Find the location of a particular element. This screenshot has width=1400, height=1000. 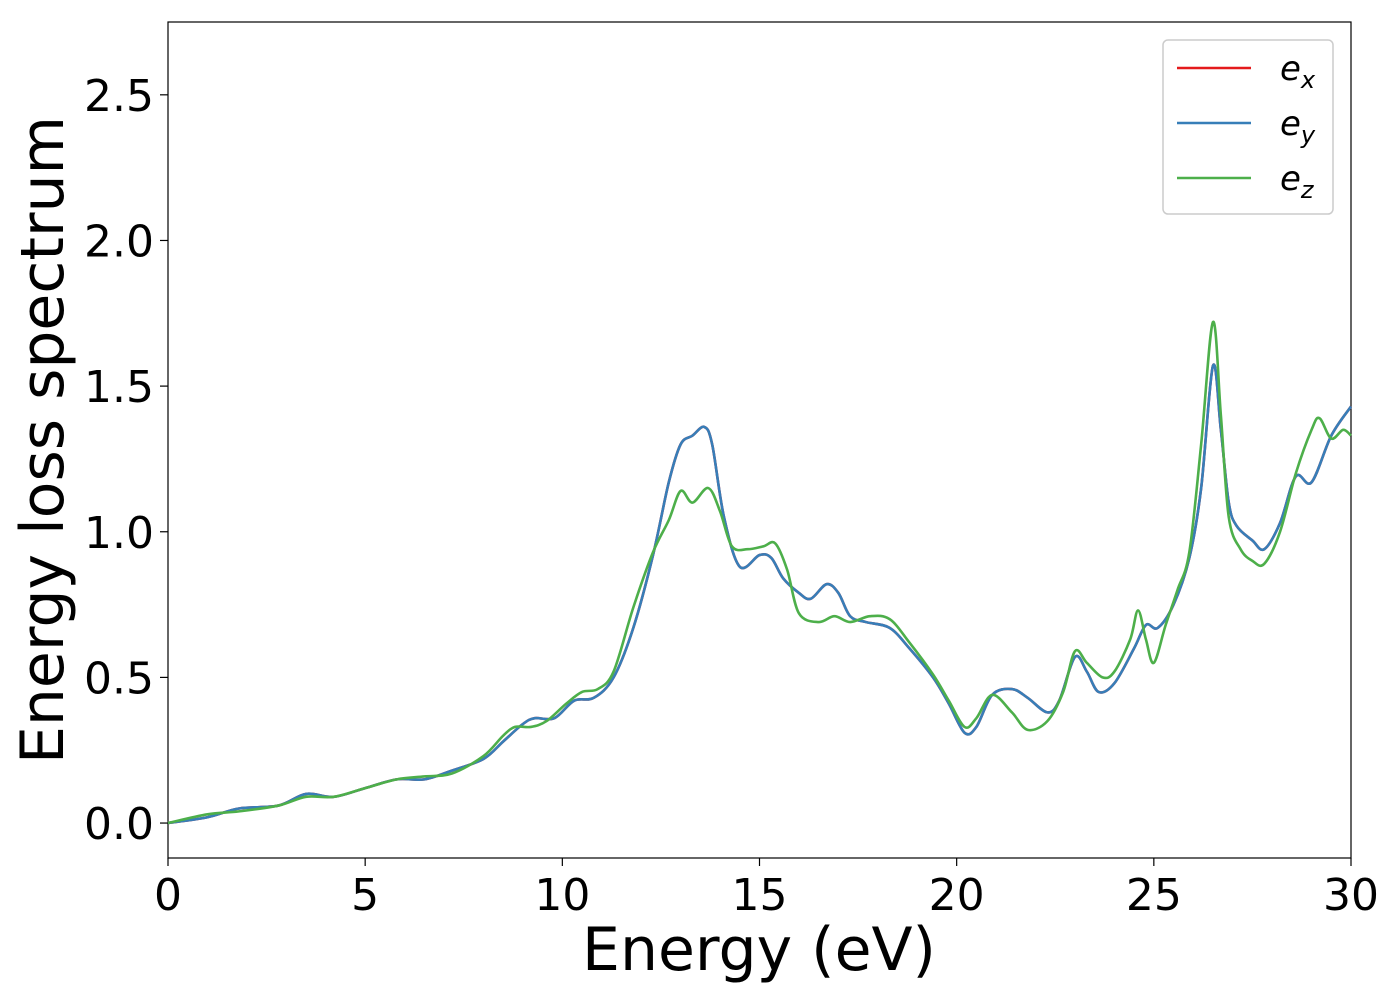

y-tick-label: 1.5 is located at coordinates (119, 387).